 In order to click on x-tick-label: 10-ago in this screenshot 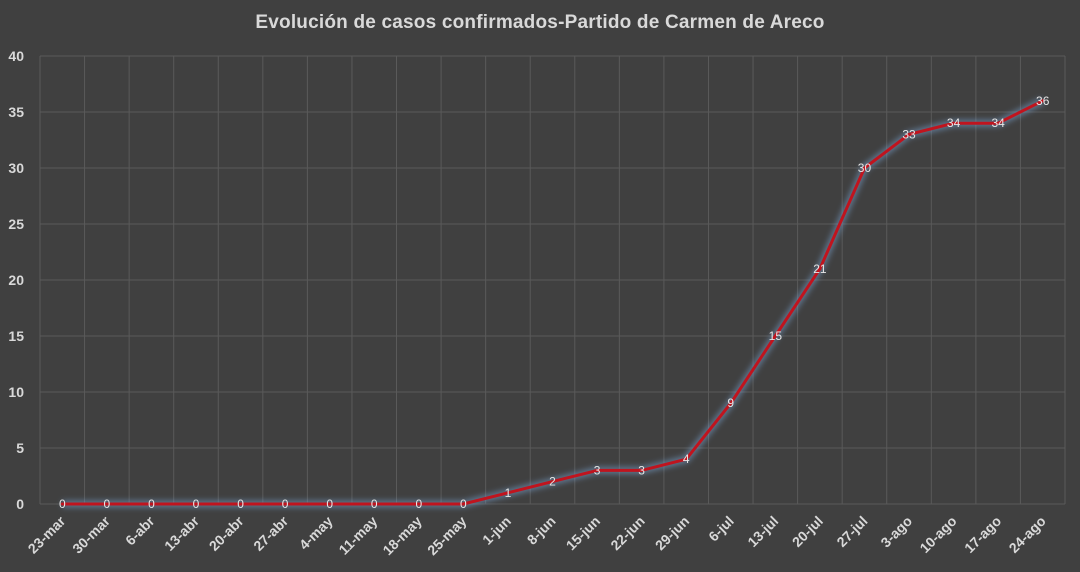, I will do `click(937, 534)`.